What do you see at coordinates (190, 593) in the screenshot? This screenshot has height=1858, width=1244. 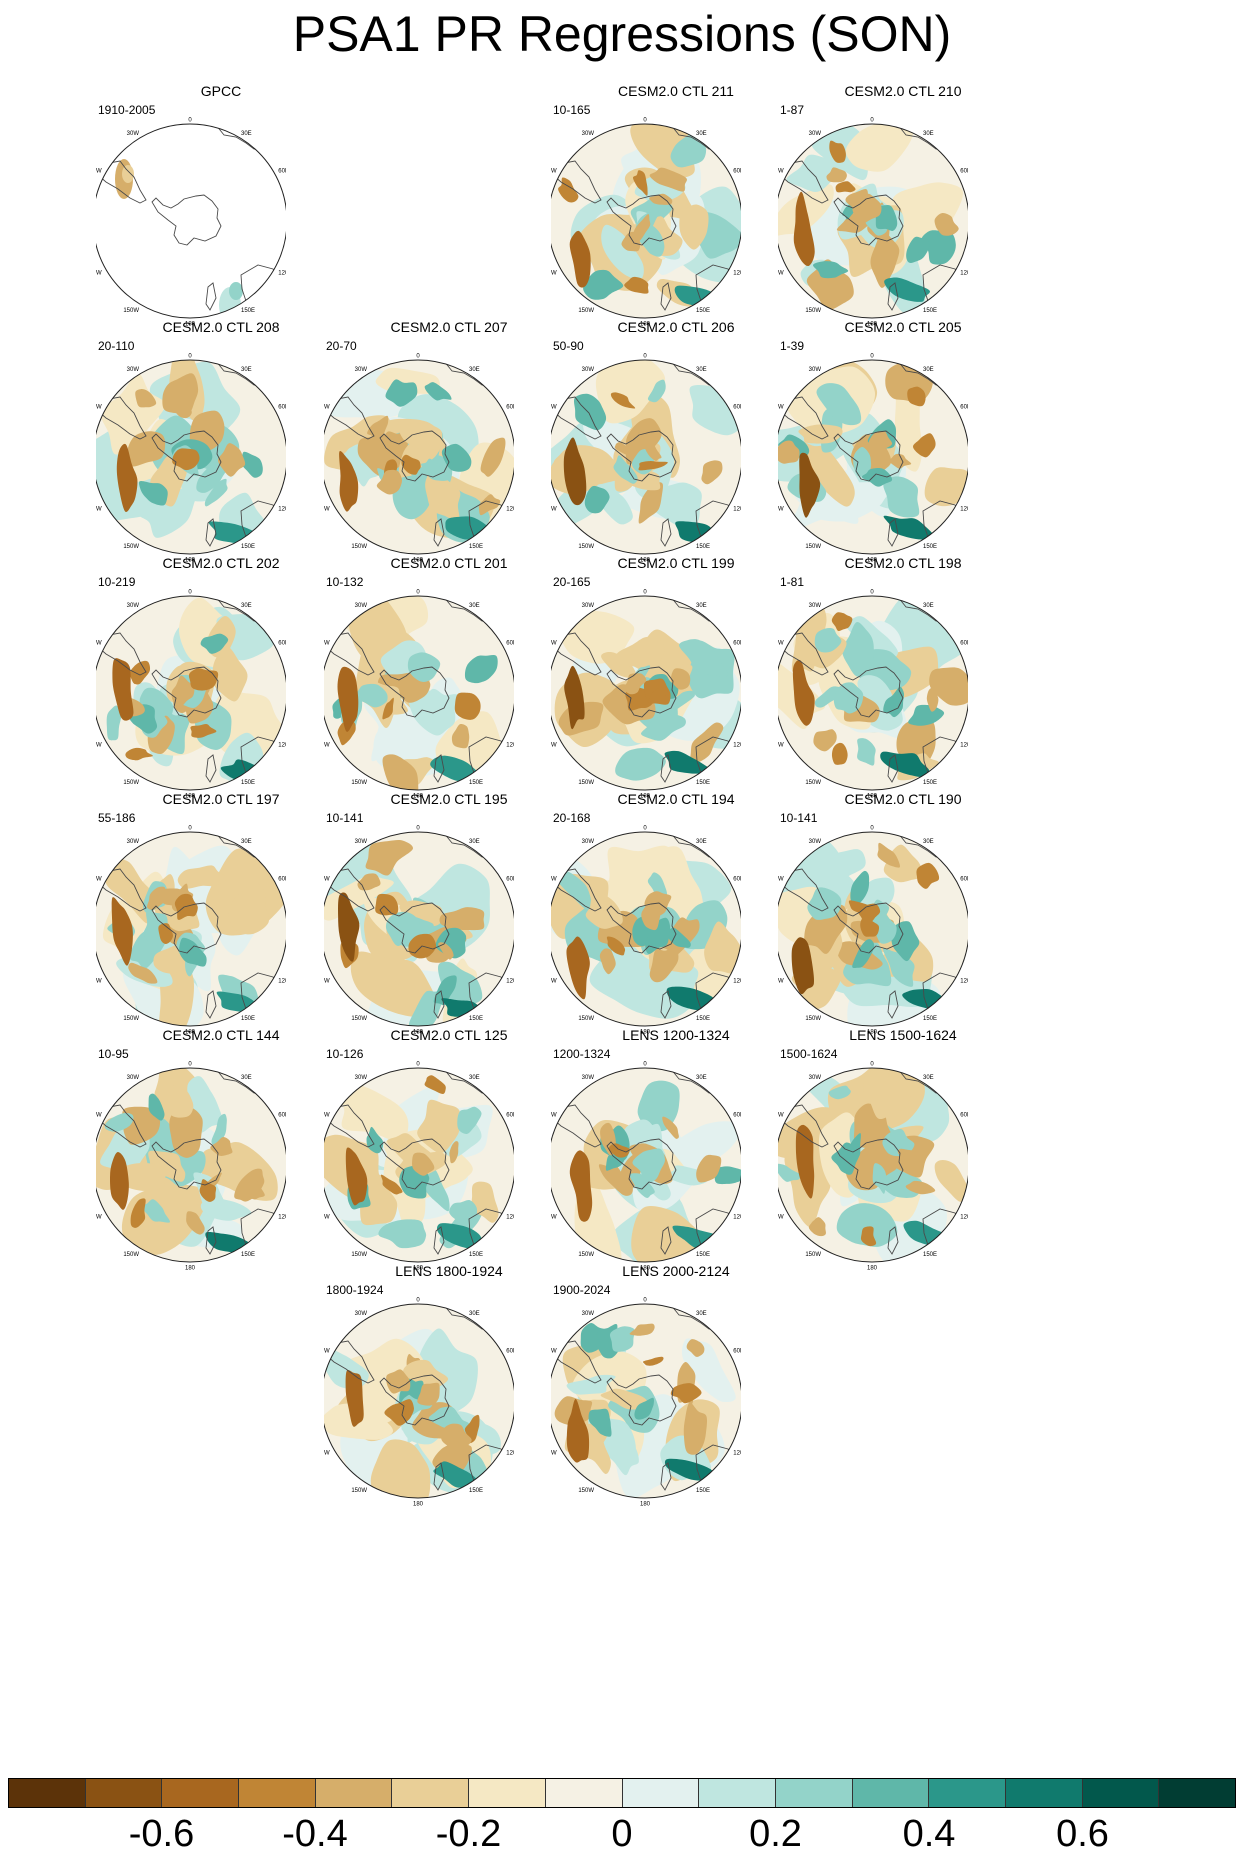 I see `longitude-tick-label: 0` at bounding box center [190, 593].